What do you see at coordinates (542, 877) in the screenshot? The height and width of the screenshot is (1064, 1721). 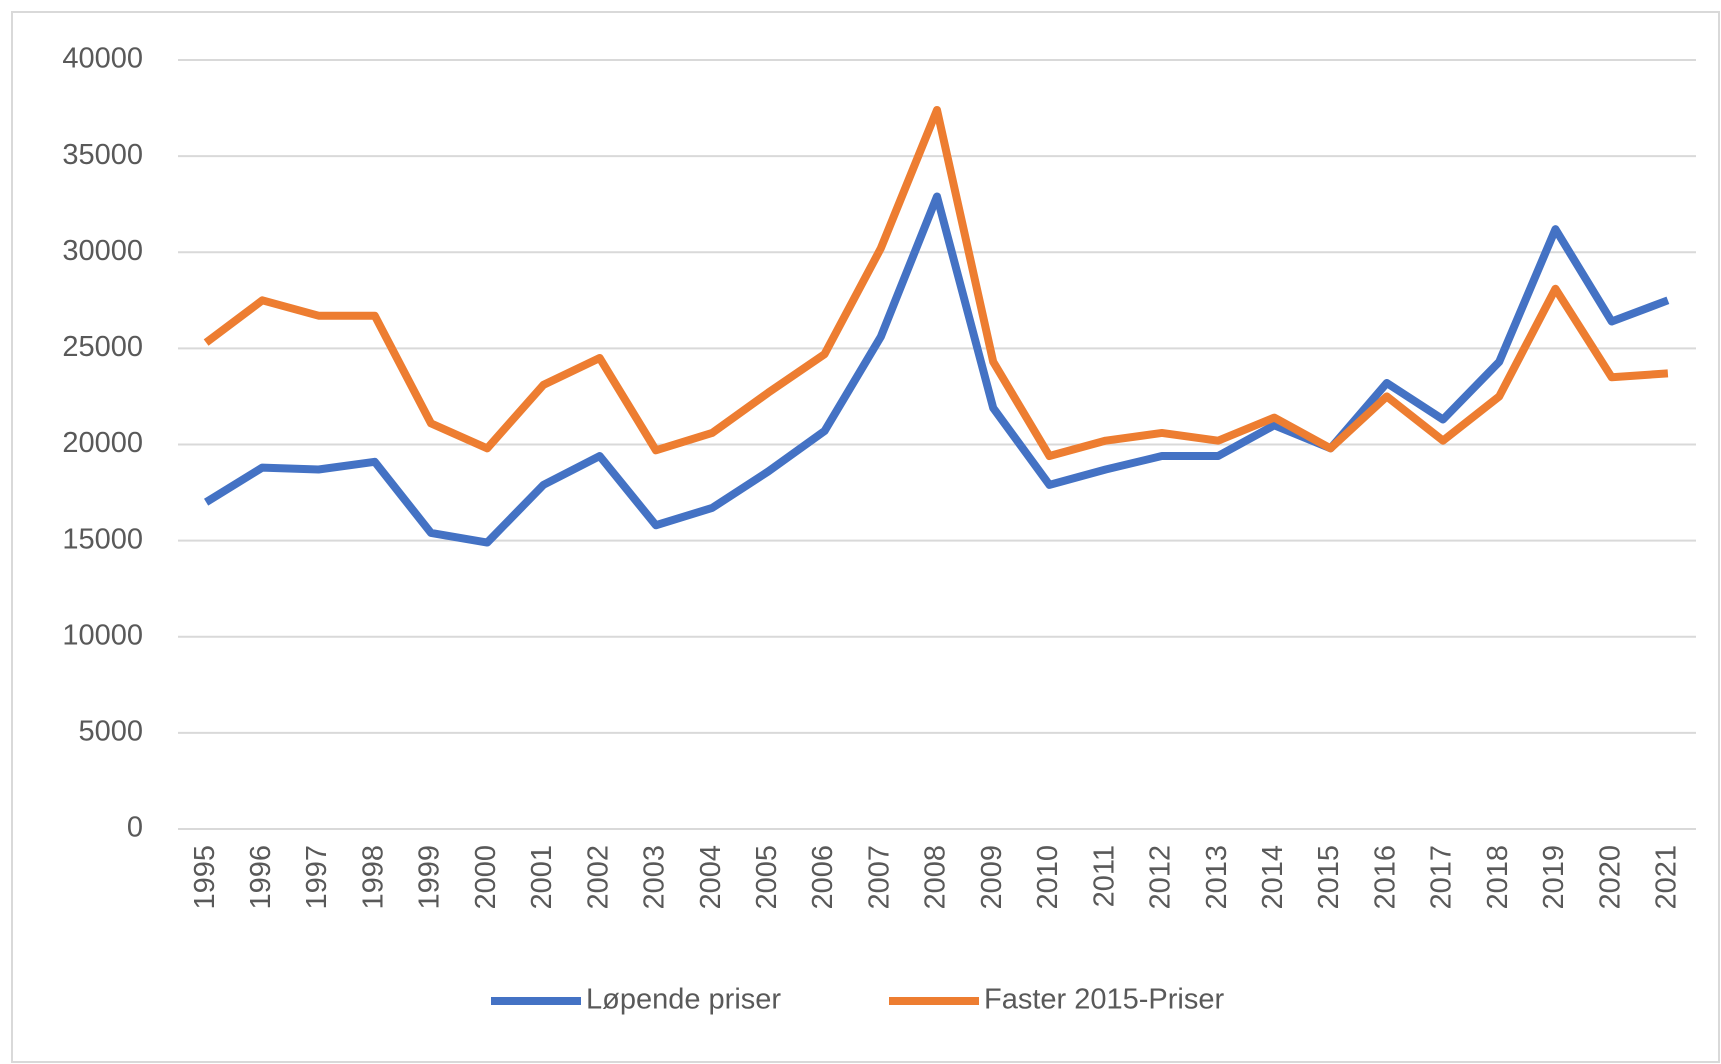 I see `x-tick-label: 2001` at bounding box center [542, 877].